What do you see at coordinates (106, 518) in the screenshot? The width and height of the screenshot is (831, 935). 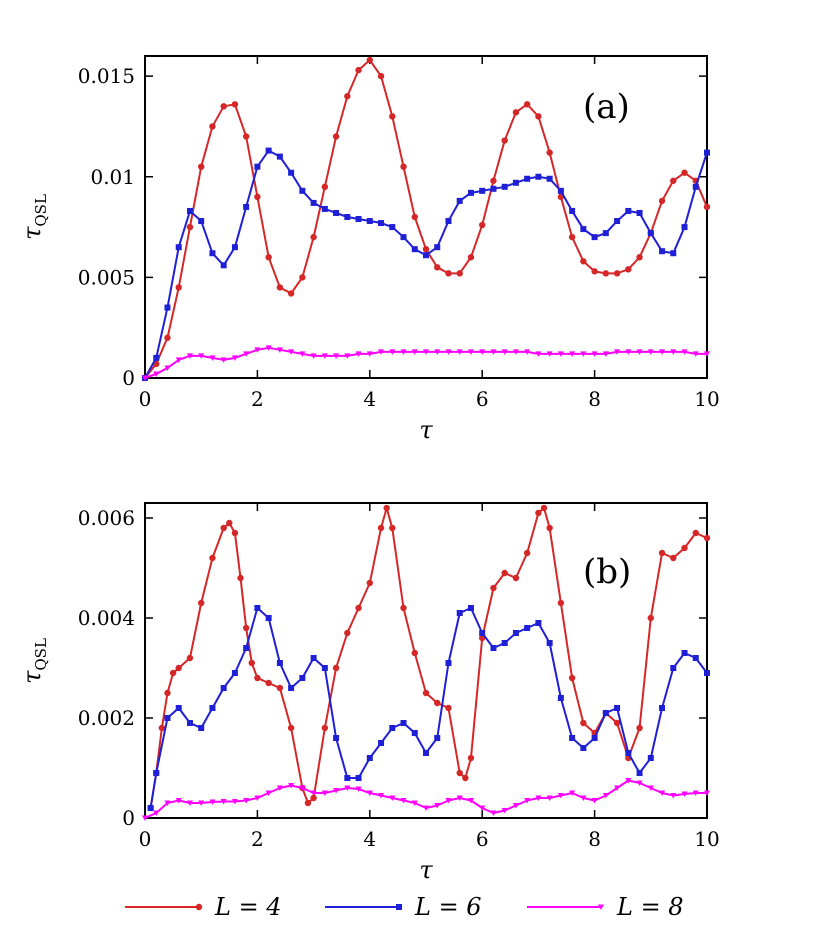 I see `y-tick-label: 0.006` at bounding box center [106, 518].